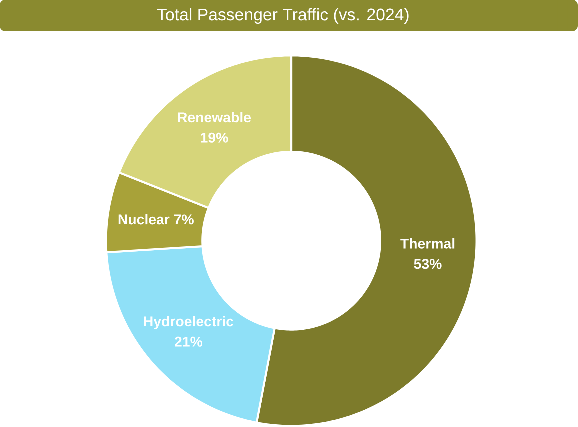 The width and height of the screenshot is (578, 427). Describe the element at coordinates (428, 264) in the screenshot. I see `data-label: 53%` at that location.